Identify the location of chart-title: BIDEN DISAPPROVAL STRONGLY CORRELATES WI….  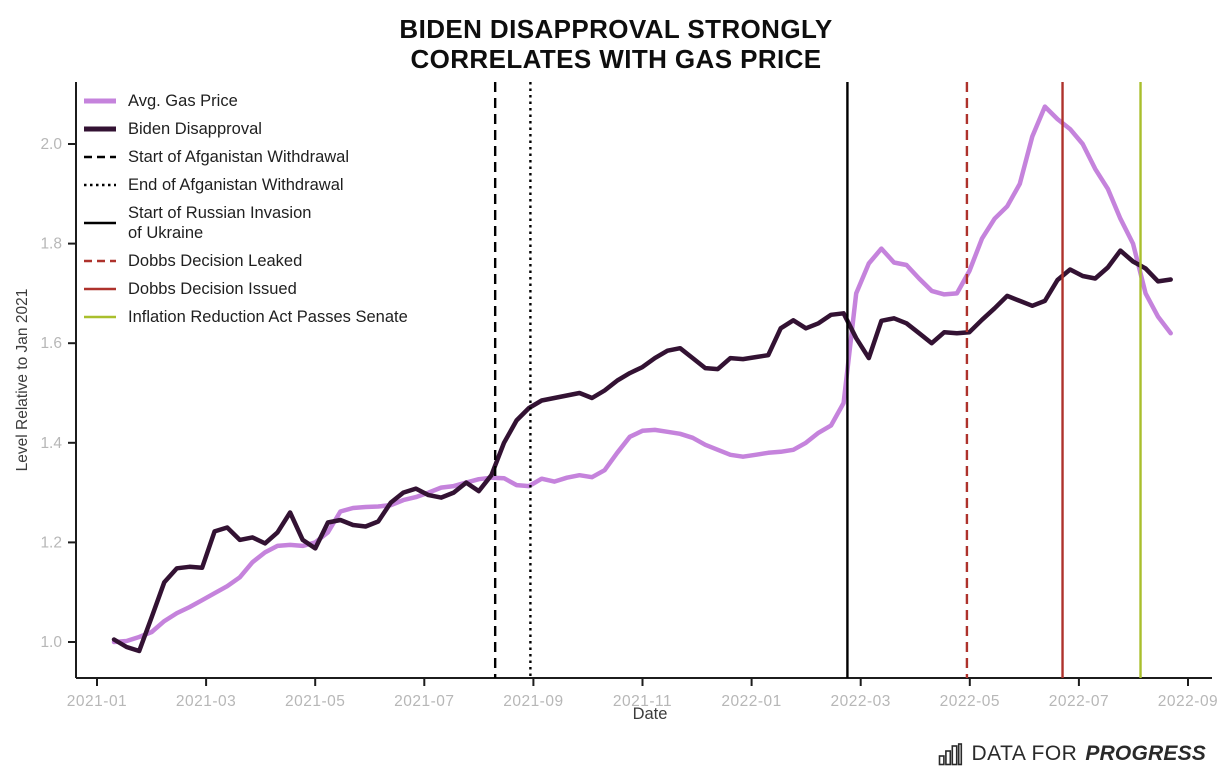
(616, 44).